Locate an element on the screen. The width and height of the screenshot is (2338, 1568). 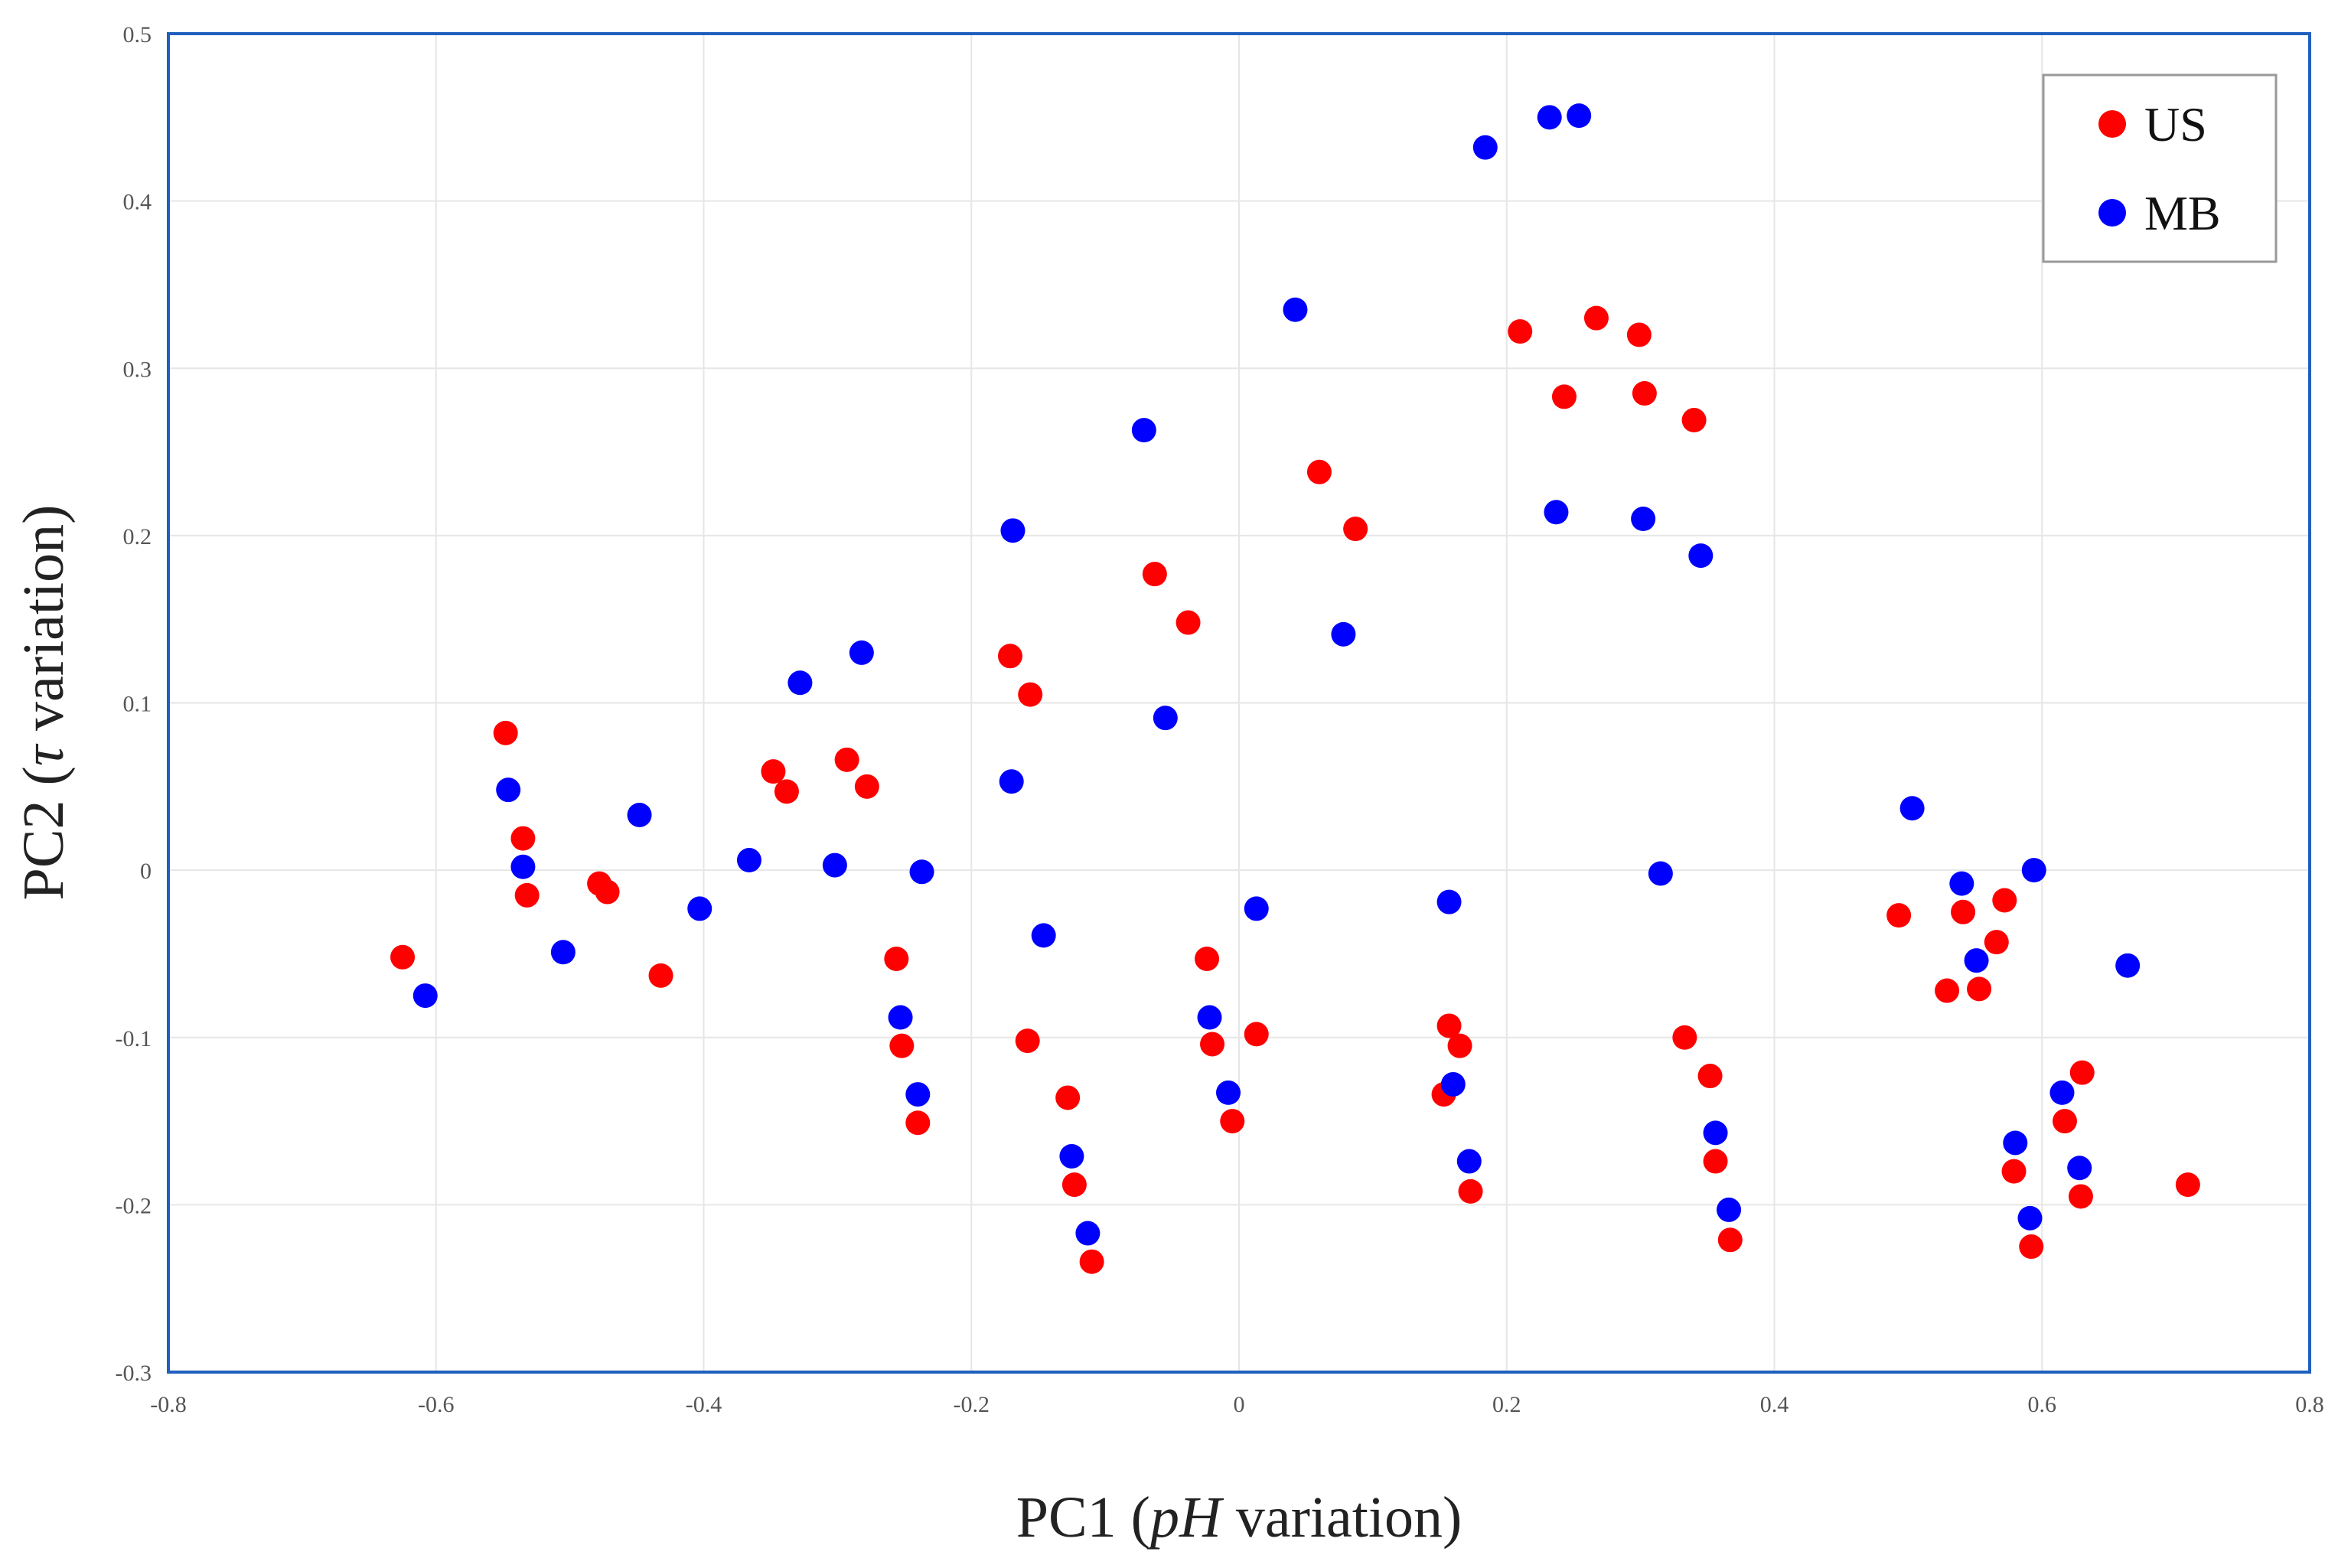
legend-label-us: US is located at coordinates (2175, 124).